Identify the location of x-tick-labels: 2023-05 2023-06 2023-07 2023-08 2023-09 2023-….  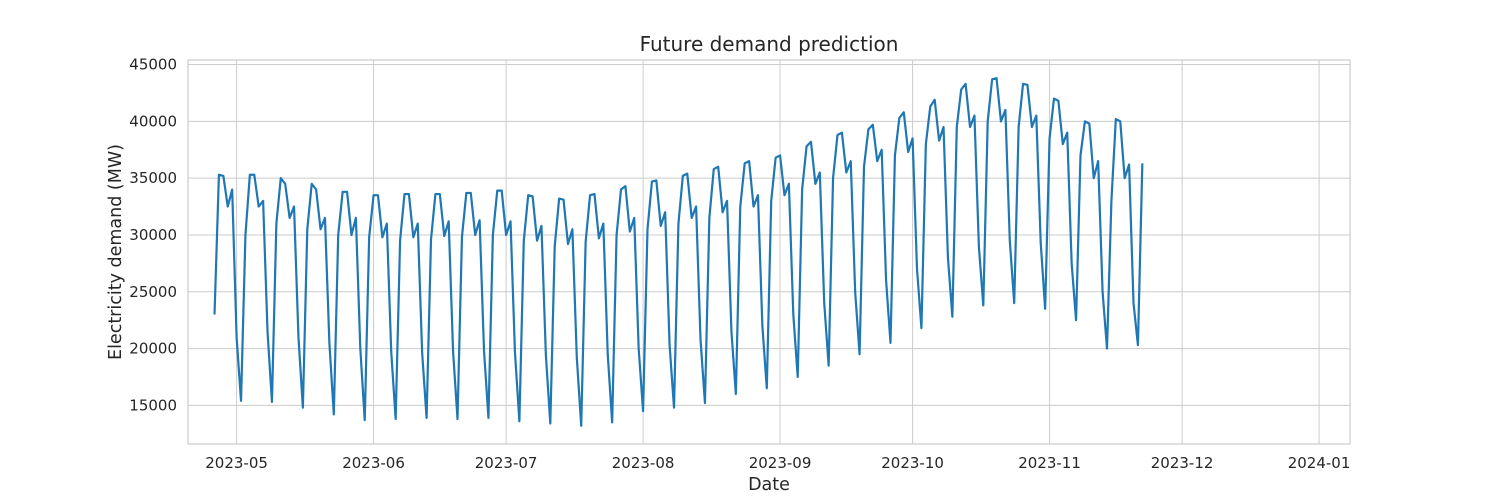
(777, 463).